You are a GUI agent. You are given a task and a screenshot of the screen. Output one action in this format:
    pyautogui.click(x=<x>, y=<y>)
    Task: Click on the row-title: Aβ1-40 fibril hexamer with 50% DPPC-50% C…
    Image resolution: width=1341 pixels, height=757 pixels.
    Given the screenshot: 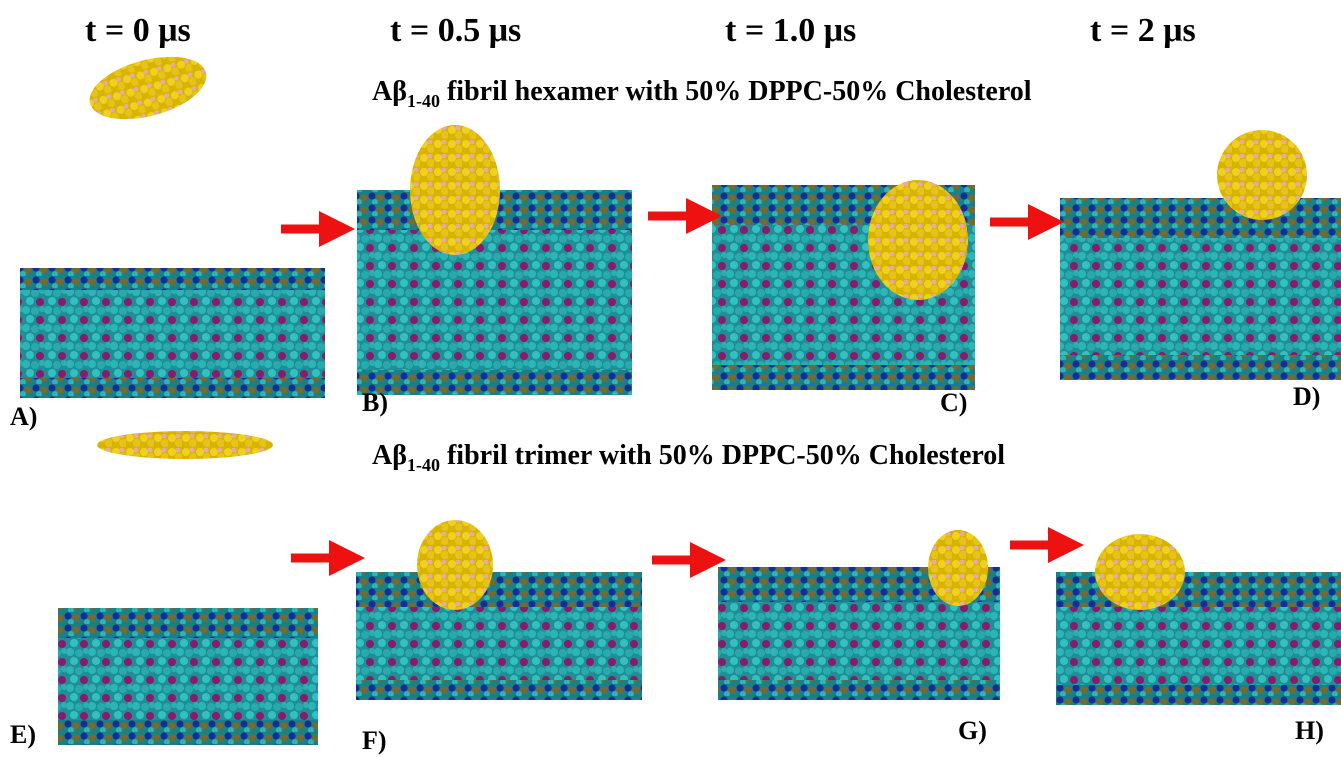 What is the action you would take?
    pyautogui.click(x=702, y=94)
    